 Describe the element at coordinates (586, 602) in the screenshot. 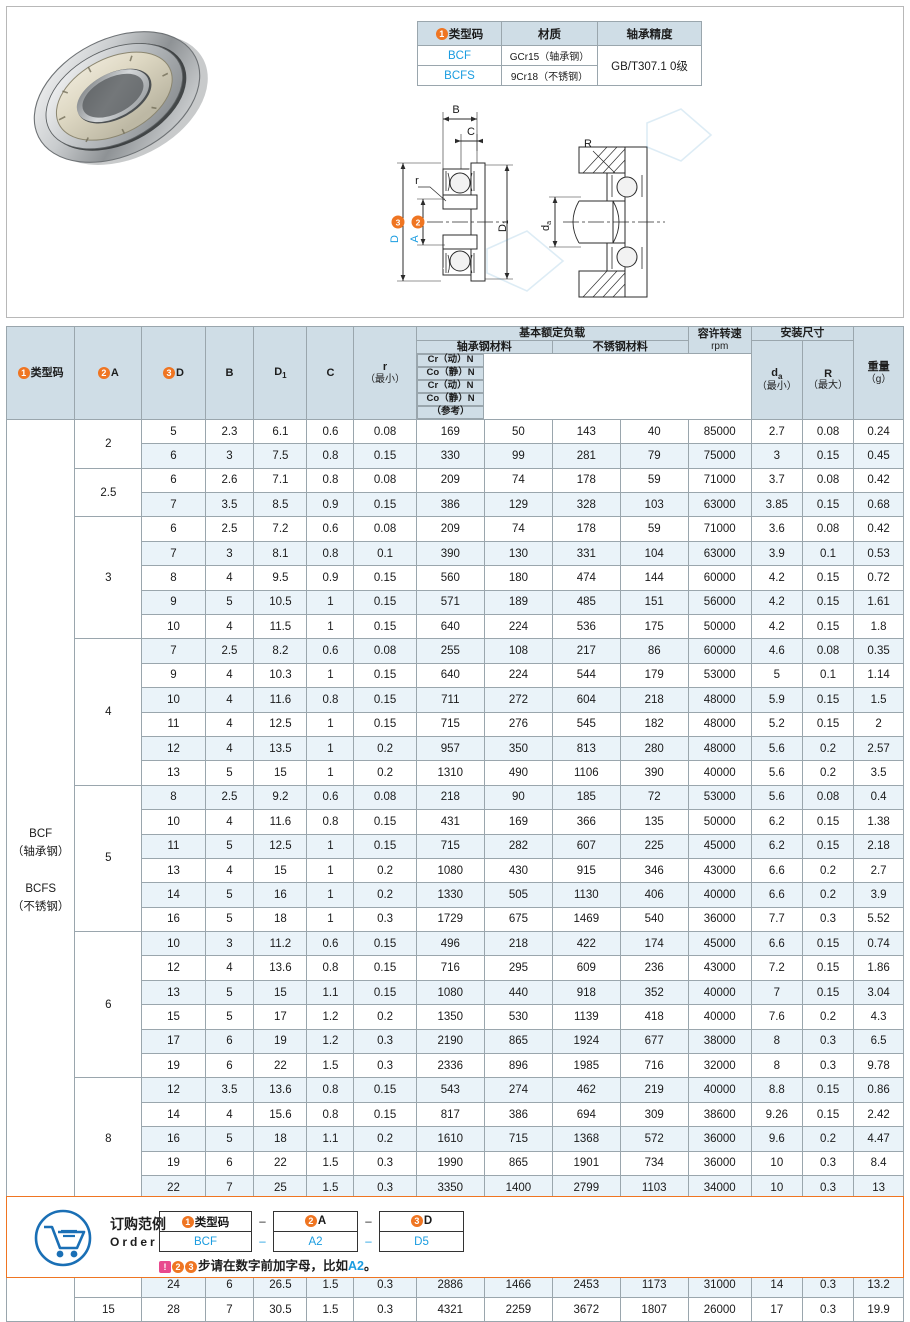

I see `cell-cr-stainless: 485` at that location.